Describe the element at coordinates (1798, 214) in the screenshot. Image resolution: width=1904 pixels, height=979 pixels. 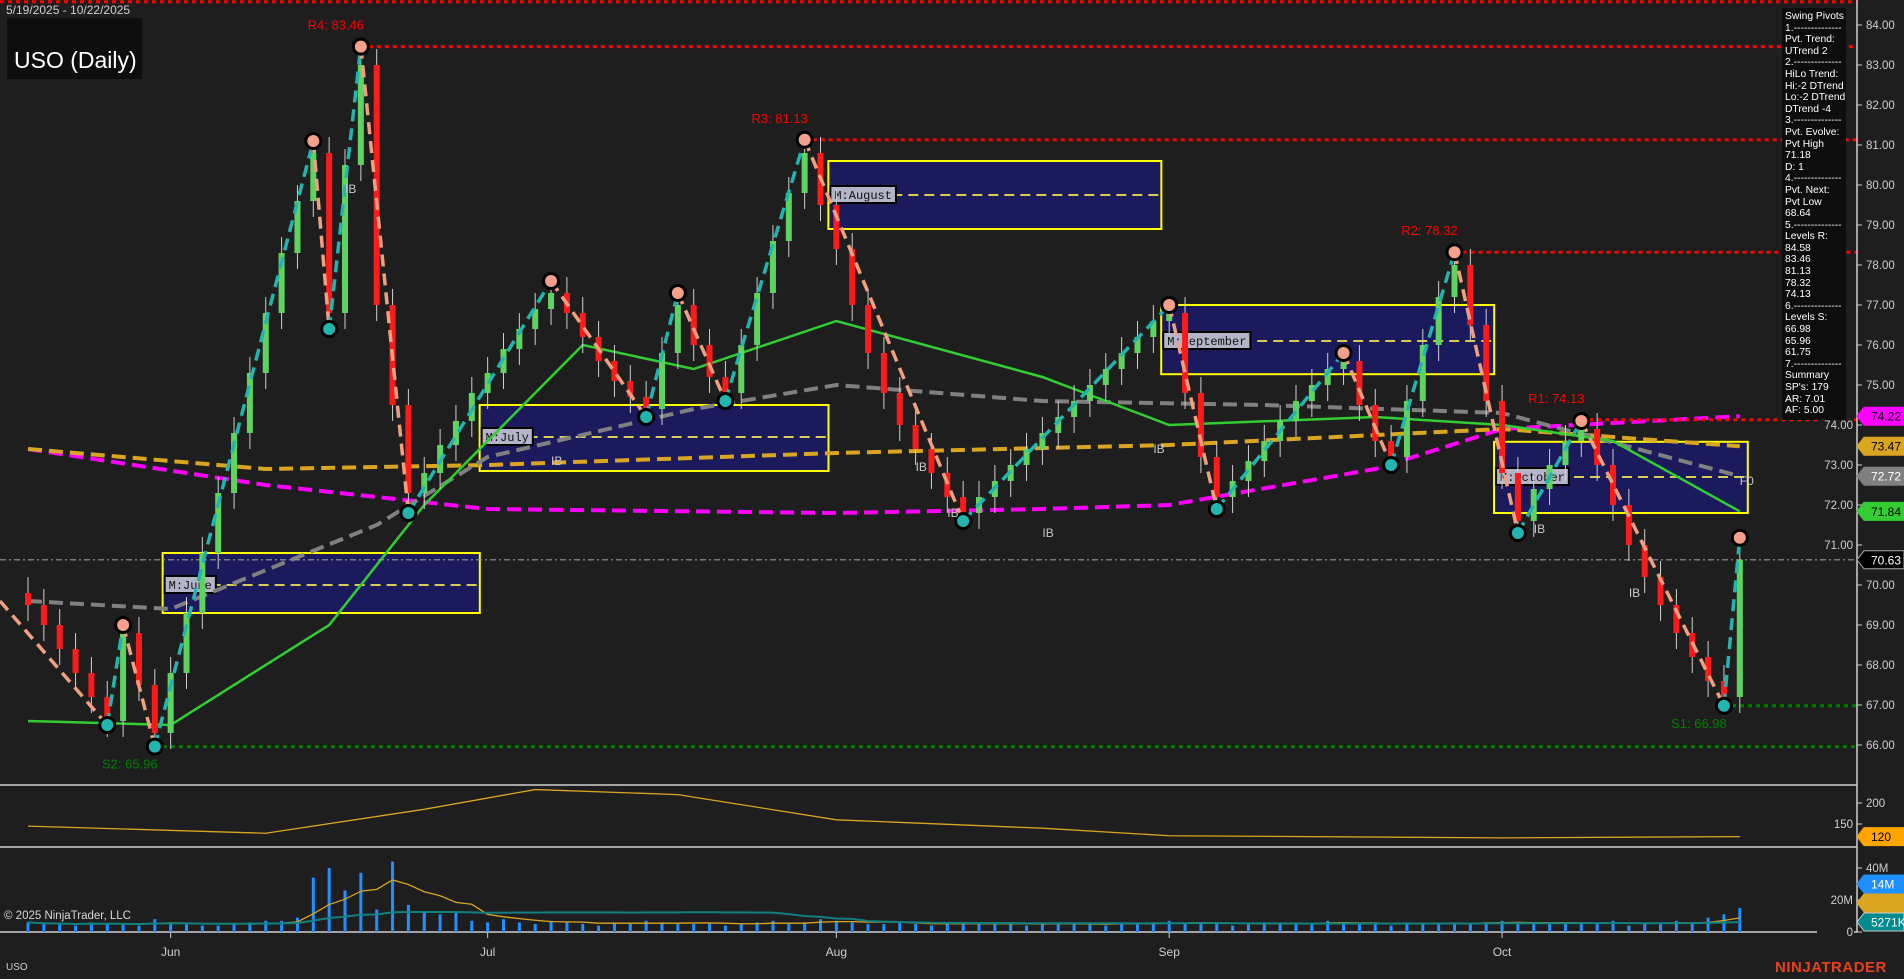
I see `info-line: 68.64` at that location.